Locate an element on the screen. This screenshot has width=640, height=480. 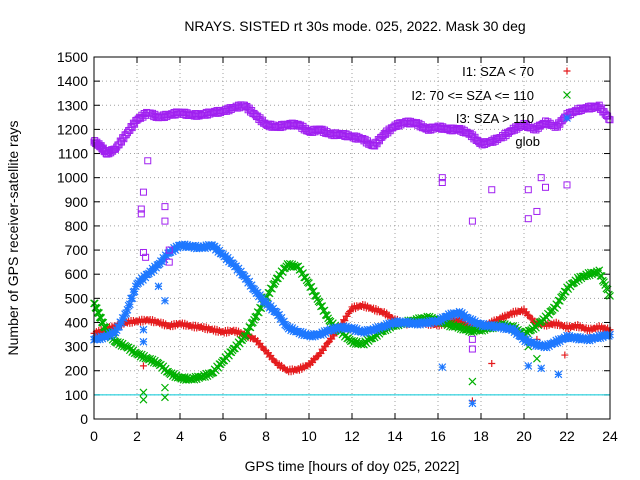
legend-label-2: I2: 70 <= SZA <= 110 is located at coordinates (472, 95).